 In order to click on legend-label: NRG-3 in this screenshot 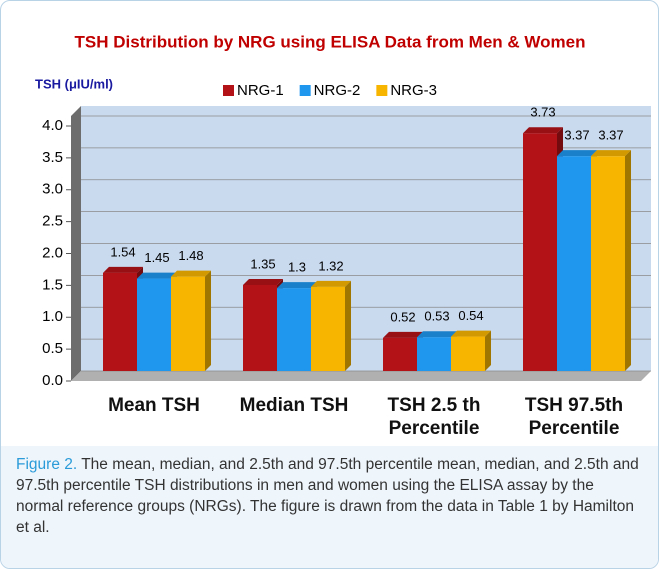, I will do `click(413, 90)`.